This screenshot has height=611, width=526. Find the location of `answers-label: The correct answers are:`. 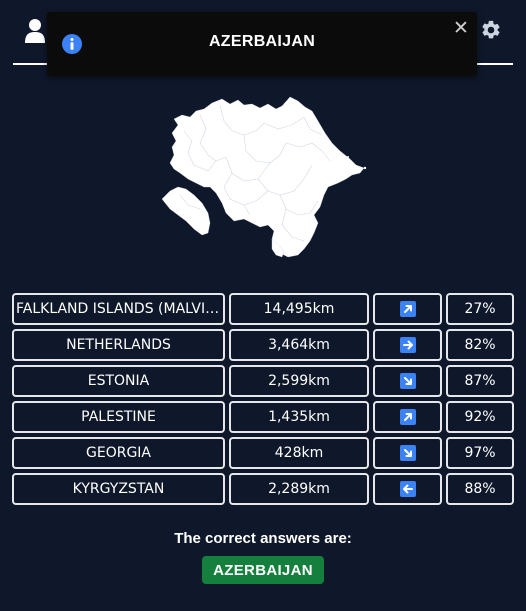

answers-label: The correct answers are: is located at coordinates (263, 538).